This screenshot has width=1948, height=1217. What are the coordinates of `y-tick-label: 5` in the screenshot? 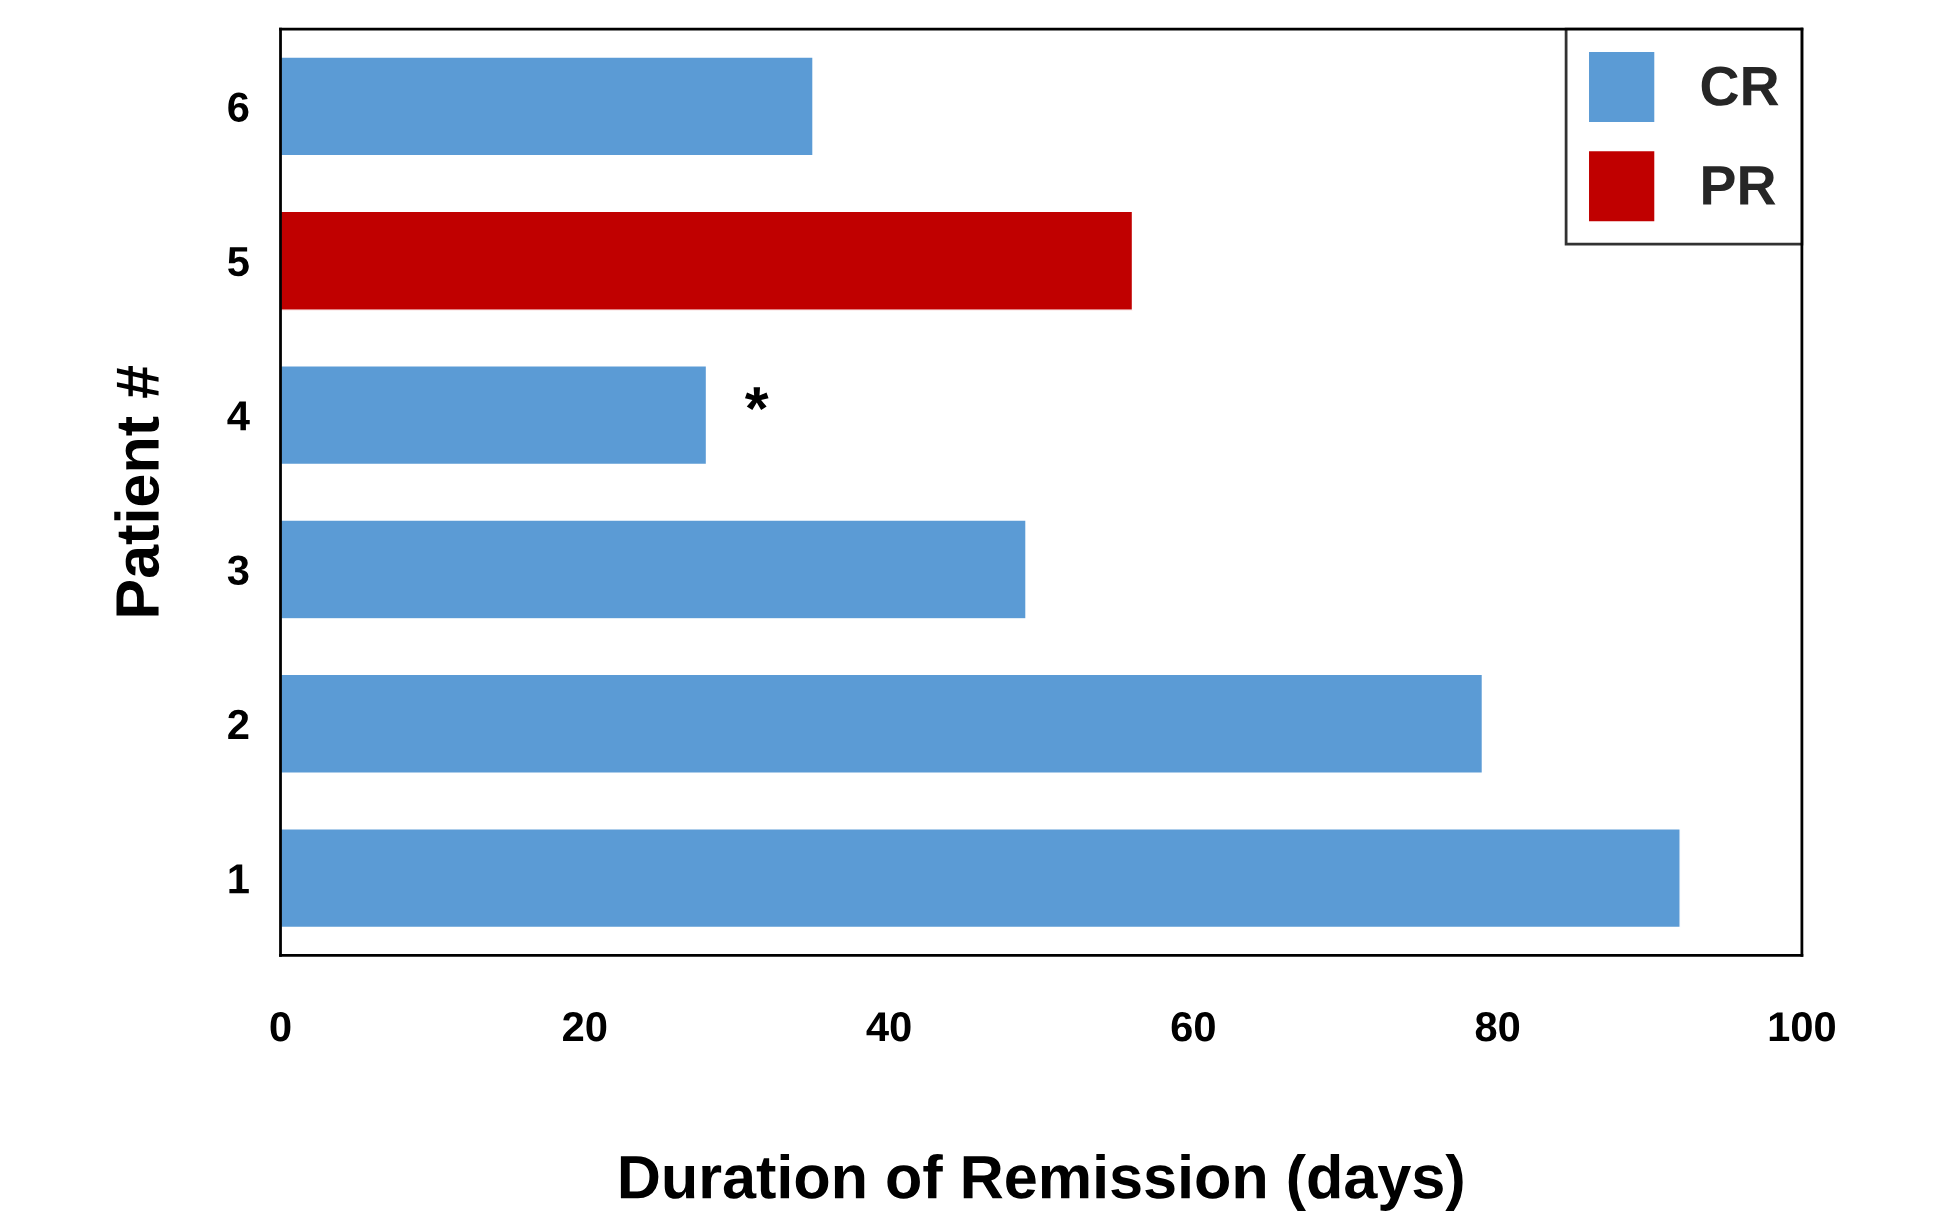 It's located at (238, 262).